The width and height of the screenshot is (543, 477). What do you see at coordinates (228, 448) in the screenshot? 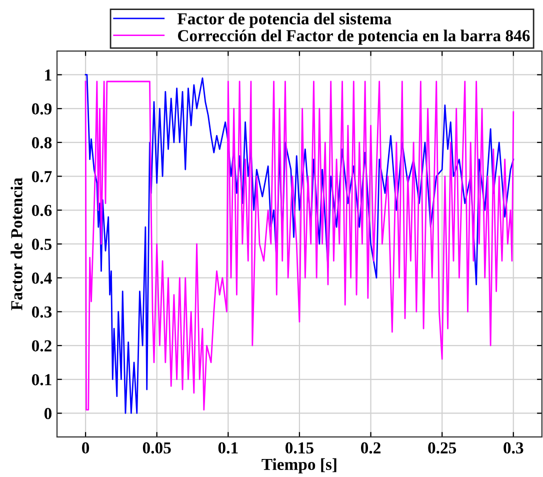
I see `x-tick-label: 0.1` at bounding box center [228, 448].